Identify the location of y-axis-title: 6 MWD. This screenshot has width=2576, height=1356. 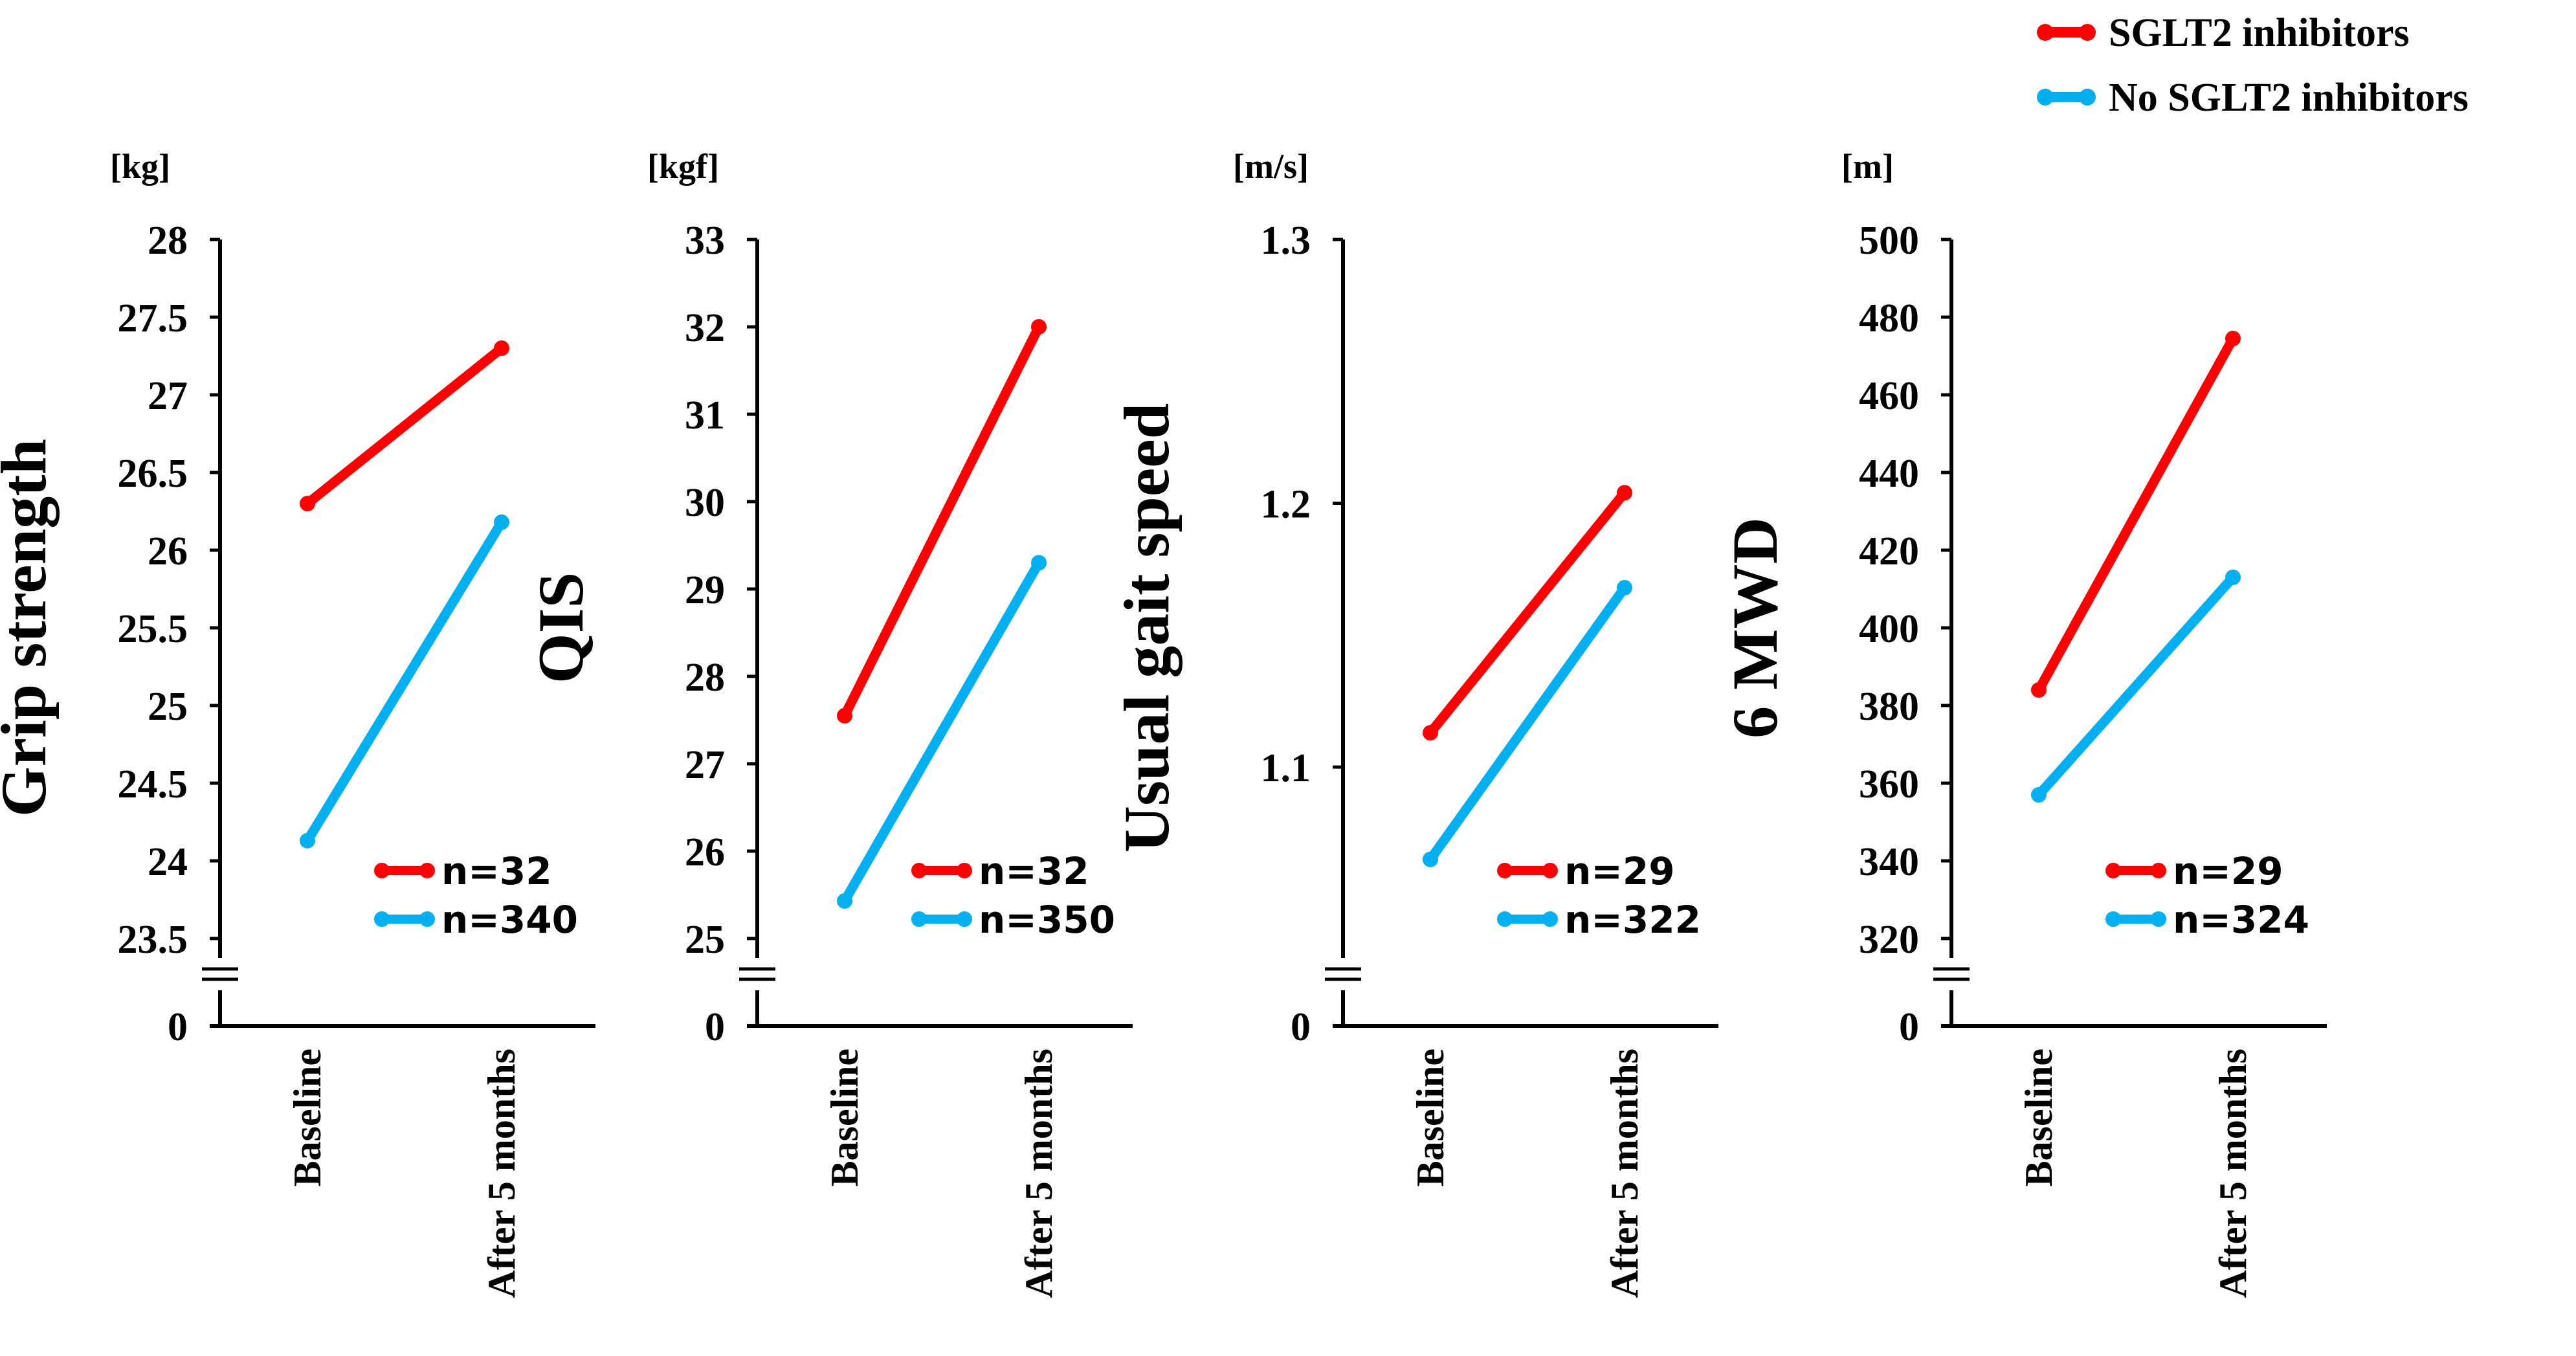
(1755, 628).